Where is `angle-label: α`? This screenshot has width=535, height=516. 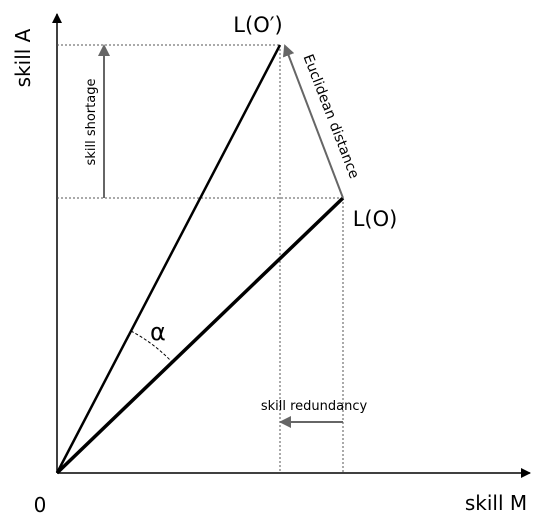
angle-label: α is located at coordinates (158, 332).